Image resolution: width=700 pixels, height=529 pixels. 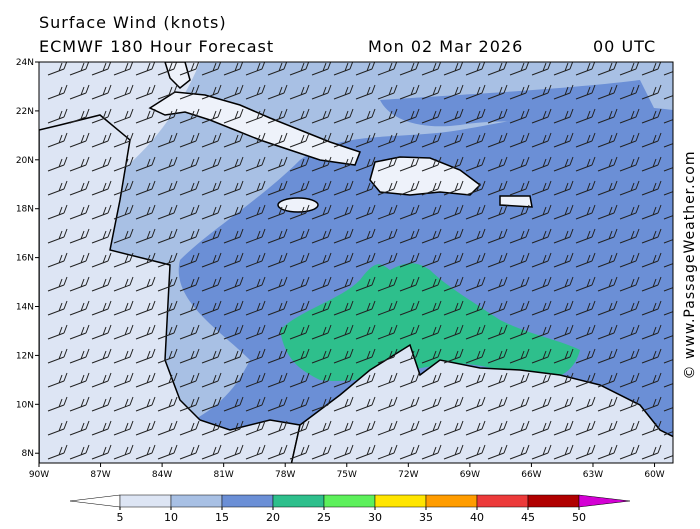 What do you see at coordinates (162, 475) in the screenshot?
I see `lon-tick-label: 84W` at bounding box center [162, 475].